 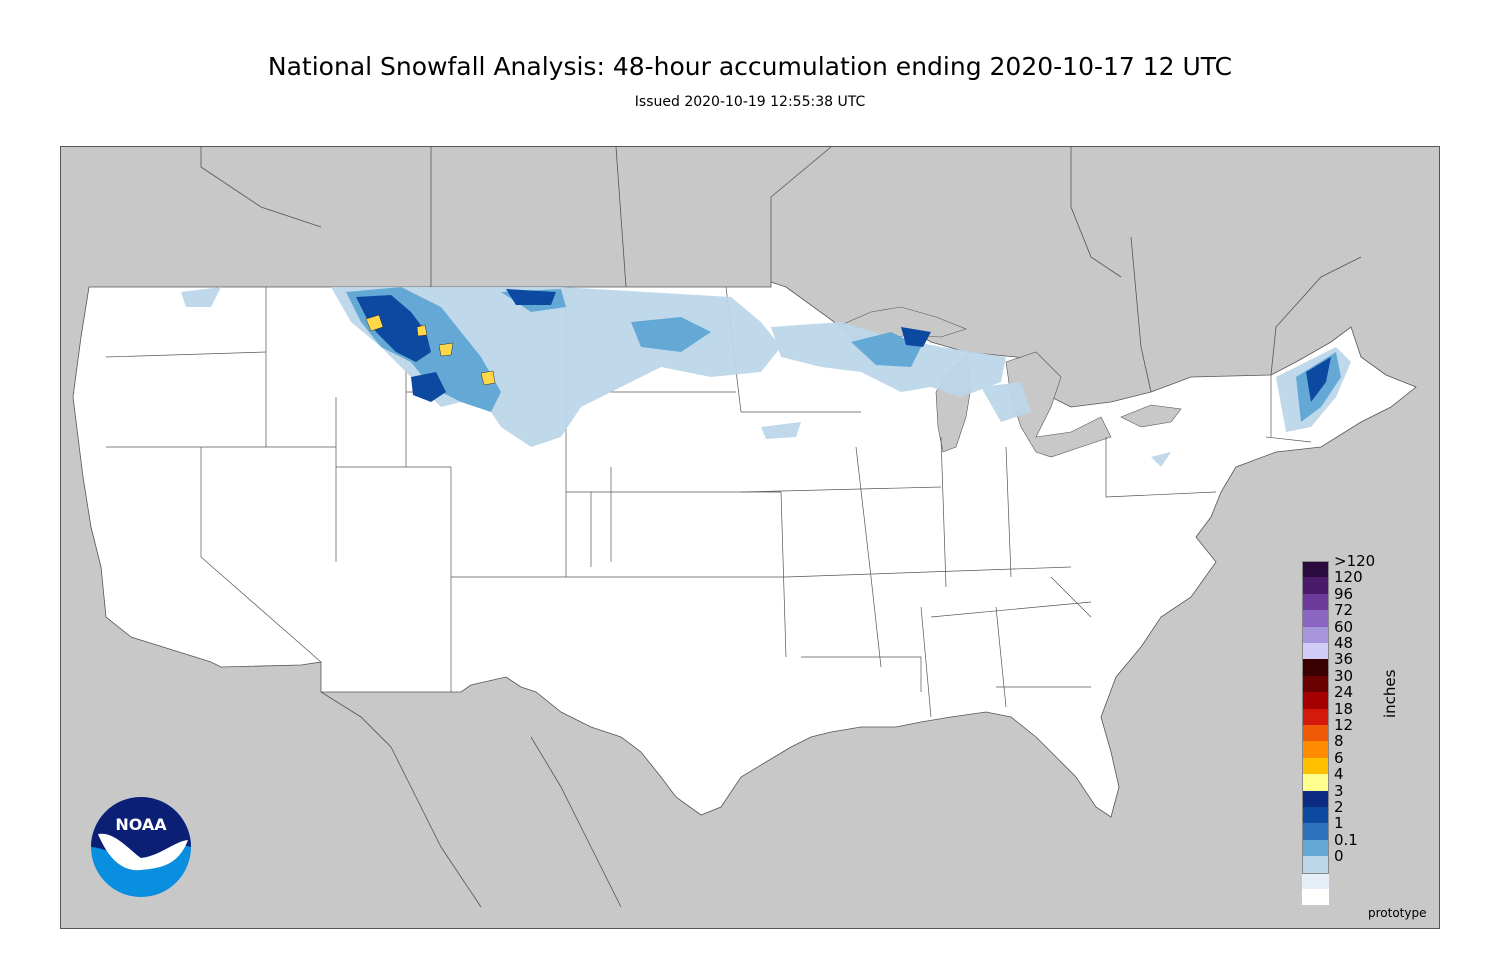 What do you see at coordinates (1151, 416) in the screenshot?
I see `lake-ontario` at bounding box center [1151, 416].